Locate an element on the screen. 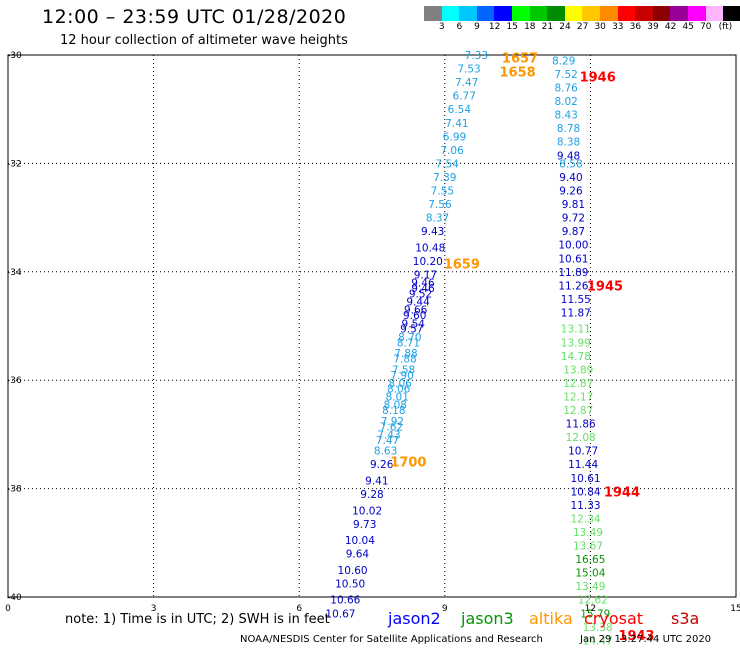 The image size is (740, 650). legend-label: 3 is located at coordinates (441, 27).